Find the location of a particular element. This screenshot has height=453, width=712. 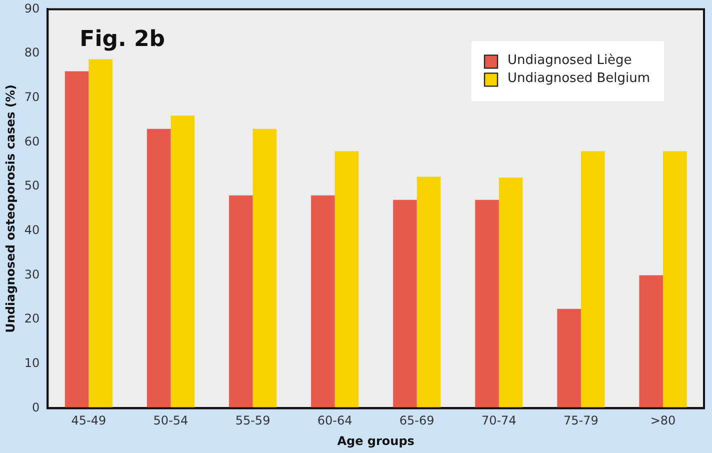

legend-label: Undiagnosed Belgium is located at coordinates (579, 78).